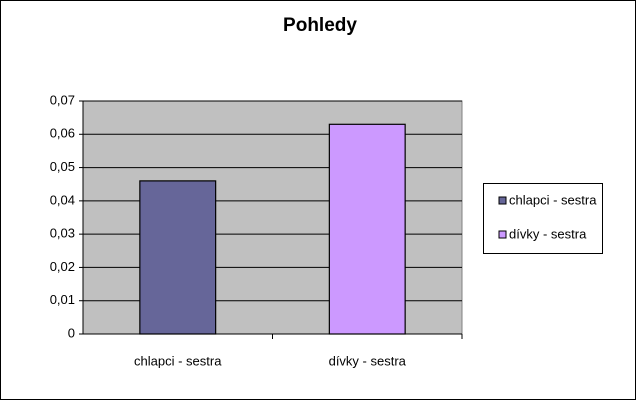  What do you see at coordinates (62, 233) in the screenshot?
I see `y-tick-label: 0,03` at bounding box center [62, 233].